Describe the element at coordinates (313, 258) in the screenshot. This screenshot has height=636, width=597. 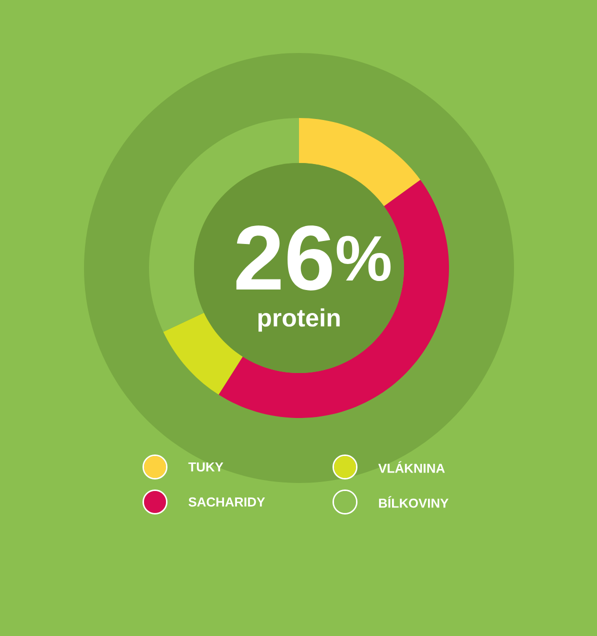
I see `text: 26$^{%}$` at that location.